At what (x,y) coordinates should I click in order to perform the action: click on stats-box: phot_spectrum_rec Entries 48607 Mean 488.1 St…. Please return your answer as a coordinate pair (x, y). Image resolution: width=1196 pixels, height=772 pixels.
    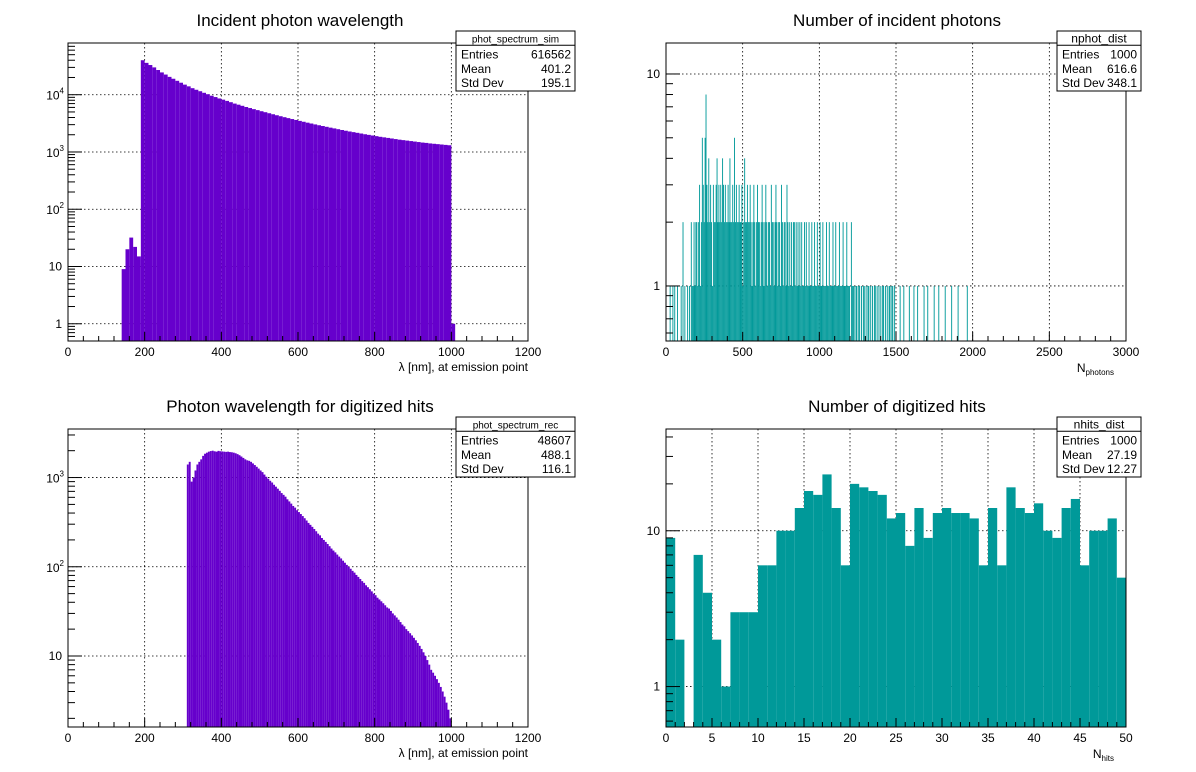
    Looking at the image, I should click on (515, 447).